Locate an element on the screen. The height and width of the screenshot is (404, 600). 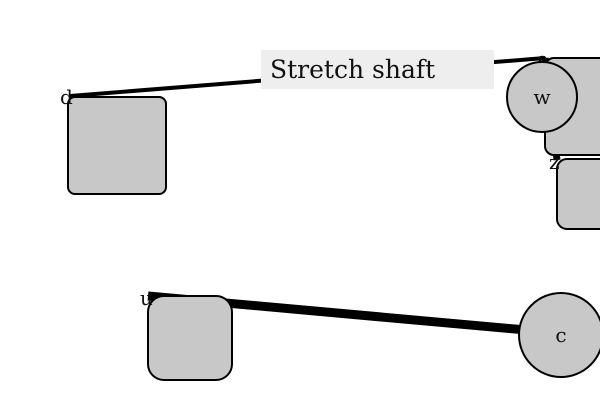
node-c is located at coordinates (559, 335).